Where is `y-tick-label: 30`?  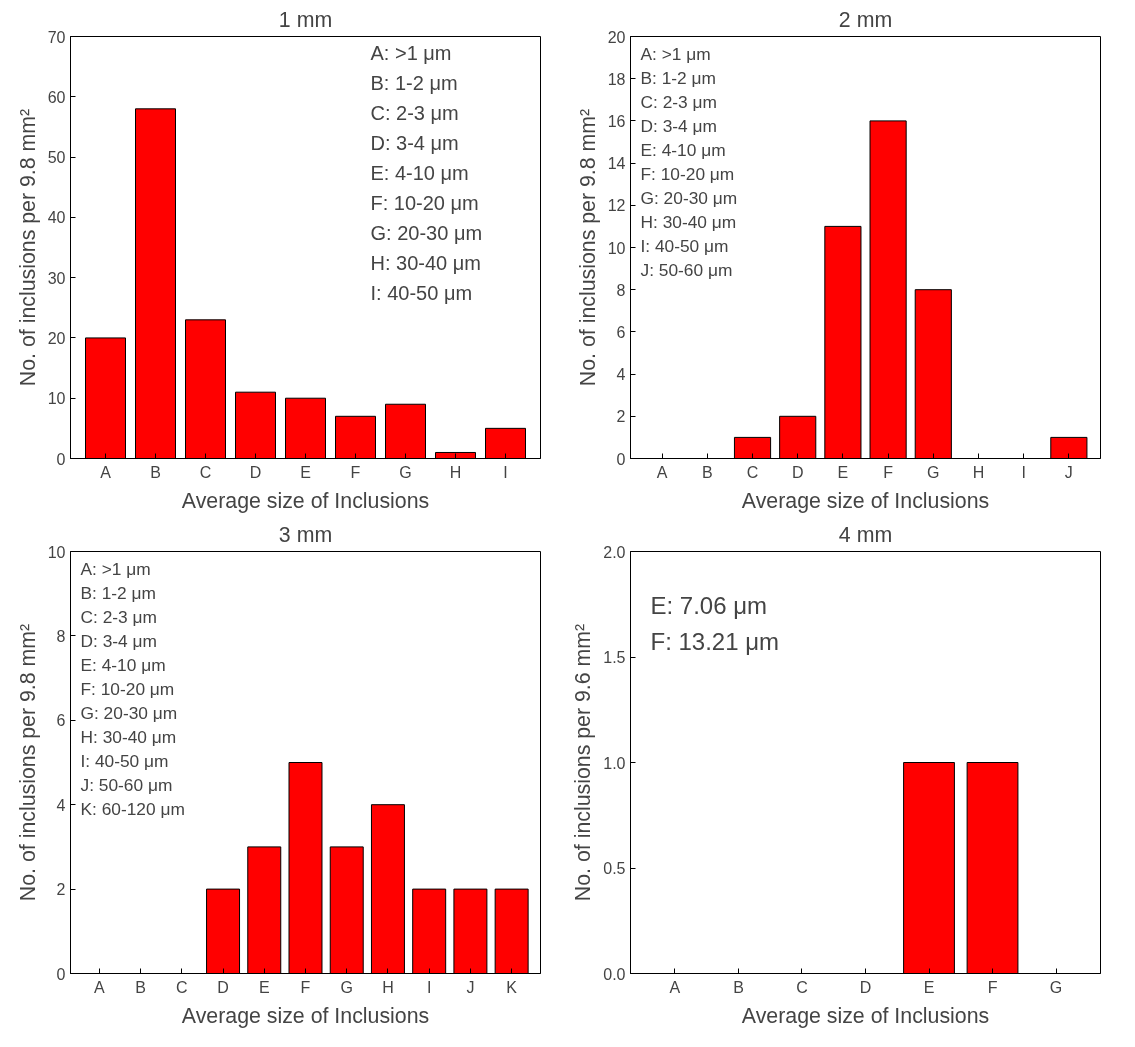
y-tick-label: 30 is located at coordinates (56, 278).